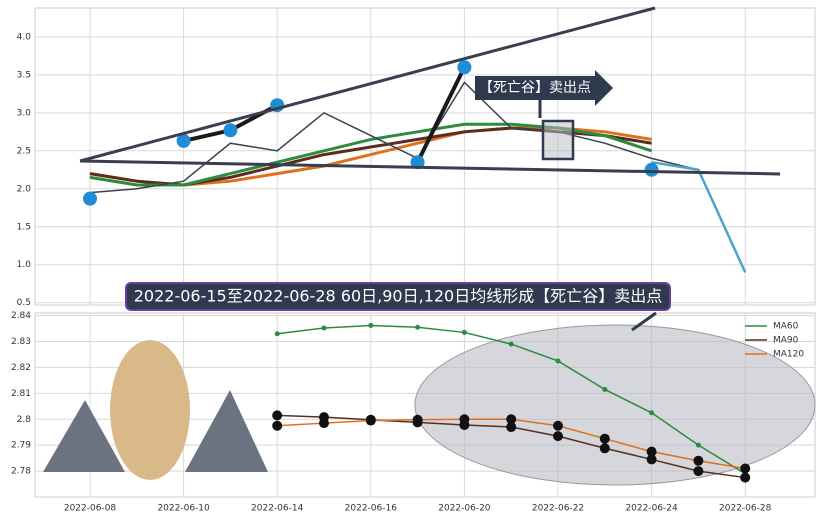  Describe the element at coordinates (24, 113) in the screenshot. I see `y-tick-label: 3.0` at that location.